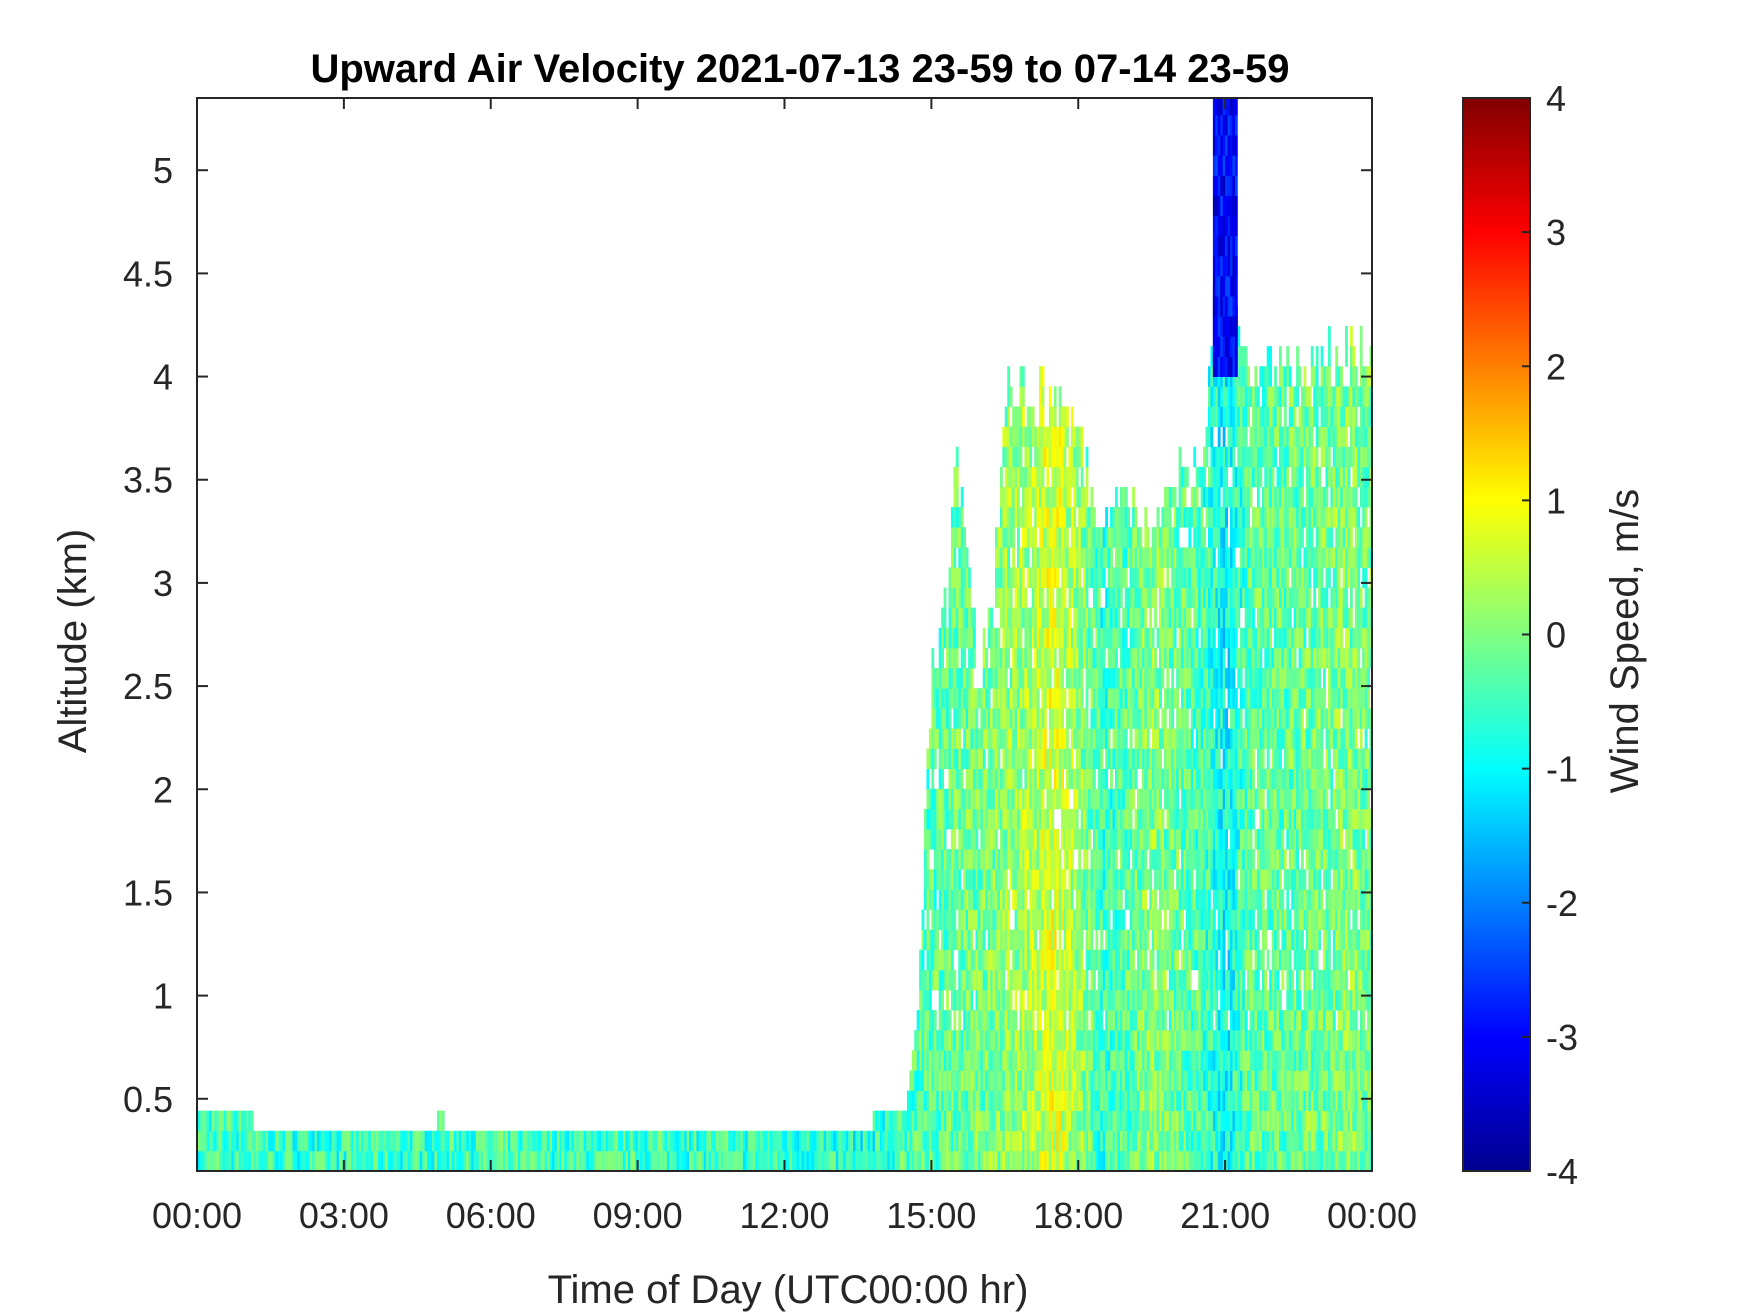 Image resolution: width=1750 pixels, height=1313 pixels. What do you see at coordinates (1040, 960) in the screenshot?
I see `heatmap-cell-2076` at bounding box center [1040, 960].